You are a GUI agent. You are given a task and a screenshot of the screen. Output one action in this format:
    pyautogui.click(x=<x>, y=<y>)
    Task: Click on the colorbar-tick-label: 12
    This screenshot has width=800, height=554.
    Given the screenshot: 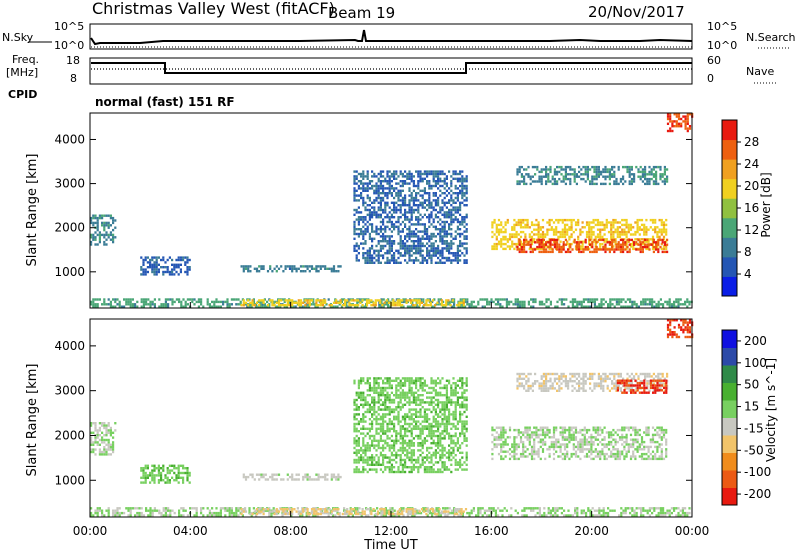 What is the action you would take?
    pyautogui.click(x=751, y=230)
    